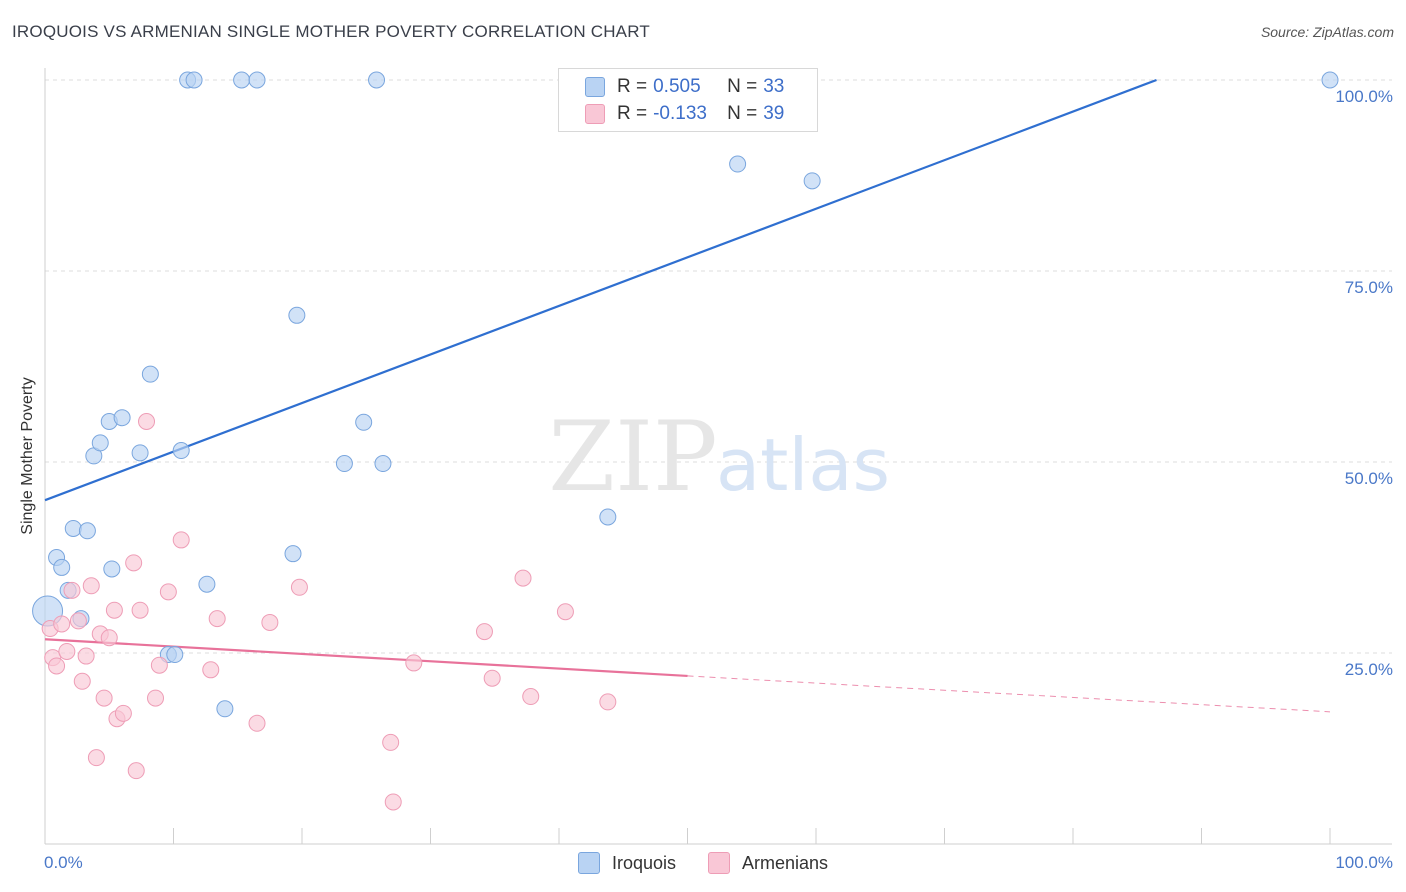 The width and height of the screenshot is (1406, 892). I want to click on legend-label: Iroquois, so click(643, 862).